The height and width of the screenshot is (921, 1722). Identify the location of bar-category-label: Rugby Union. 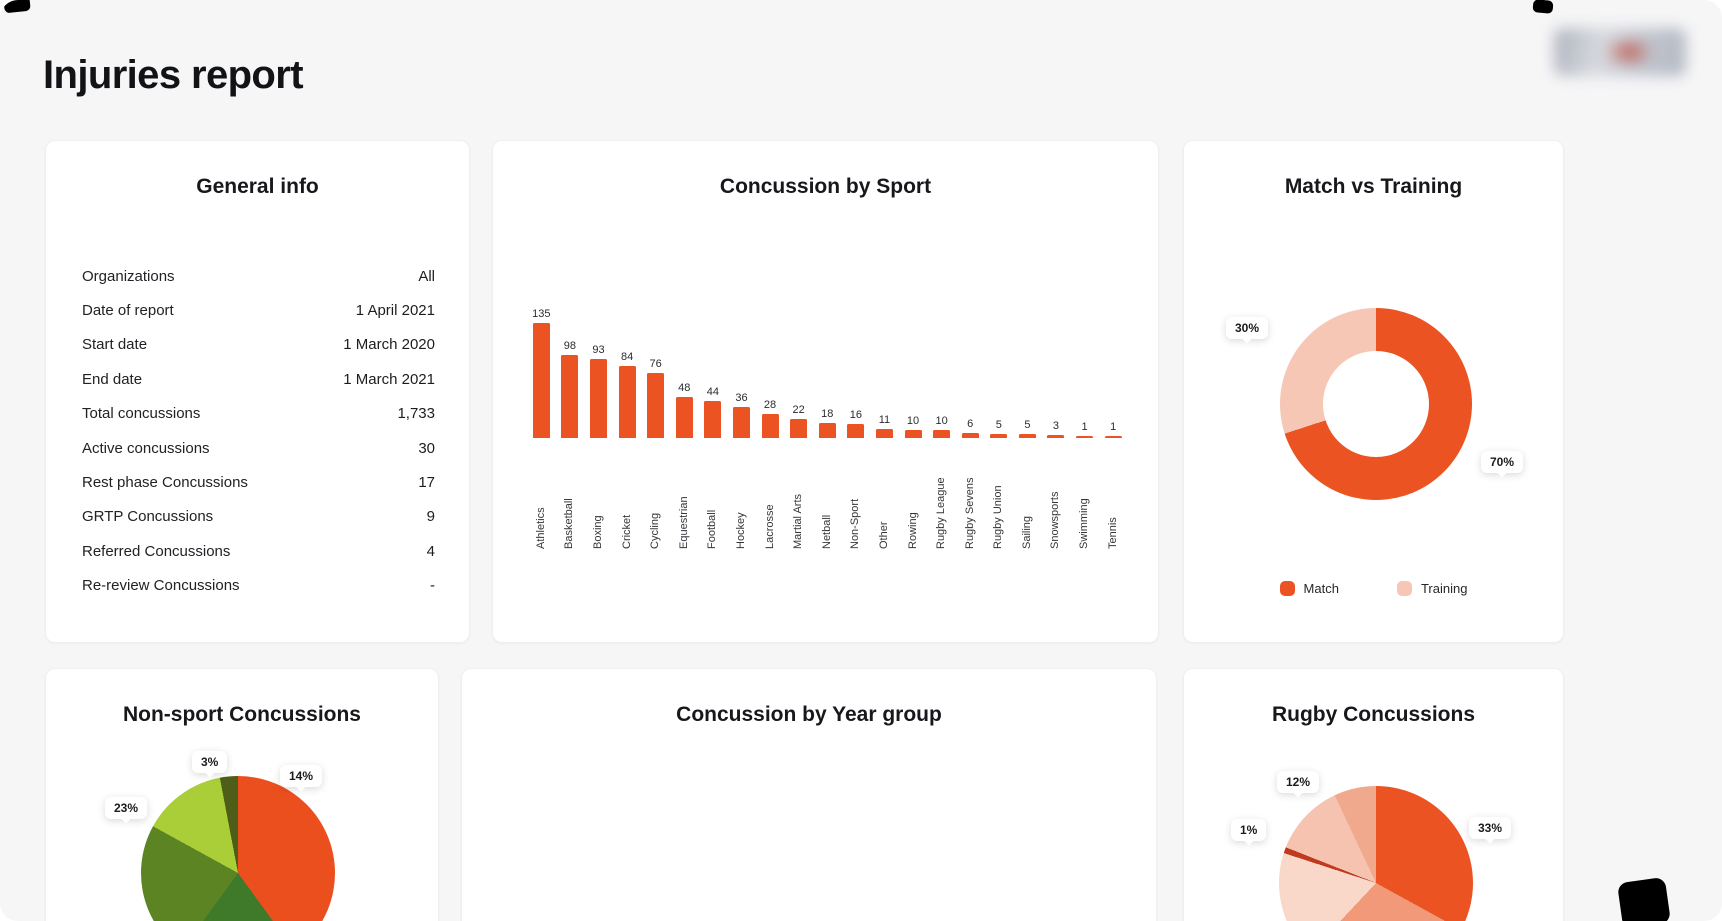
(999, 493).